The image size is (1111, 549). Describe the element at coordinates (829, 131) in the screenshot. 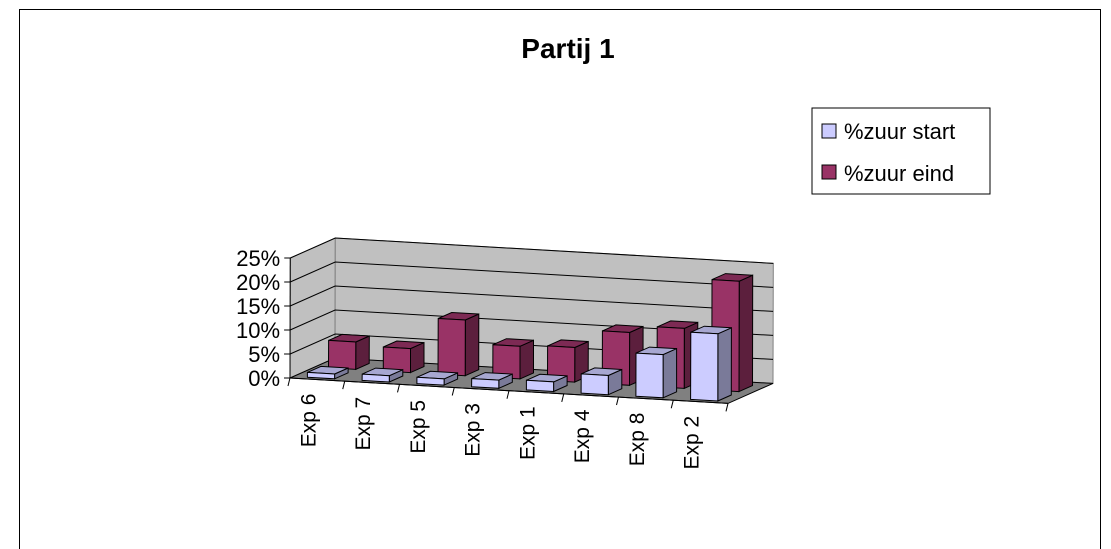

I see `legend-swatch-zuur-start` at that location.